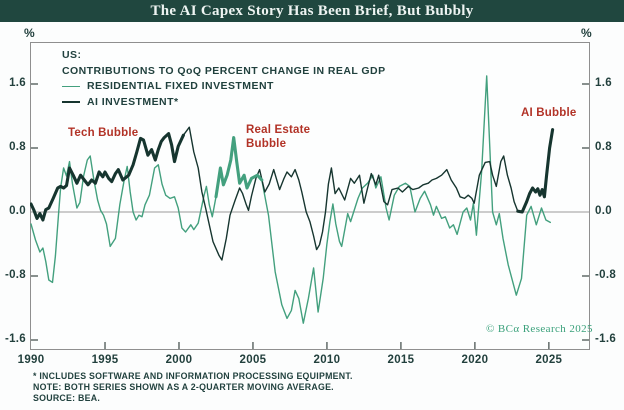 This screenshot has height=410, width=624. Describe the element at coordinates (31, 360) in the screenshot. I see `x-tick-label-1990: 1990` at that location.